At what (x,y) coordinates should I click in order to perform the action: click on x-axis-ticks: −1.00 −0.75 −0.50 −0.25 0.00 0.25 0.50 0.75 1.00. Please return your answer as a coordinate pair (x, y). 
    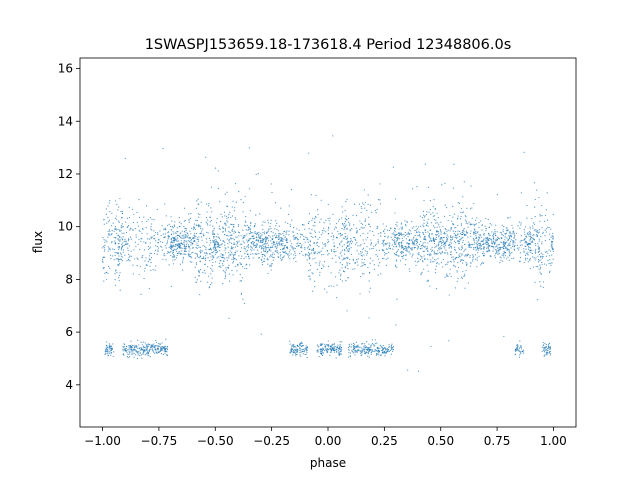
    Looking at the image, I should click on (325, 437).